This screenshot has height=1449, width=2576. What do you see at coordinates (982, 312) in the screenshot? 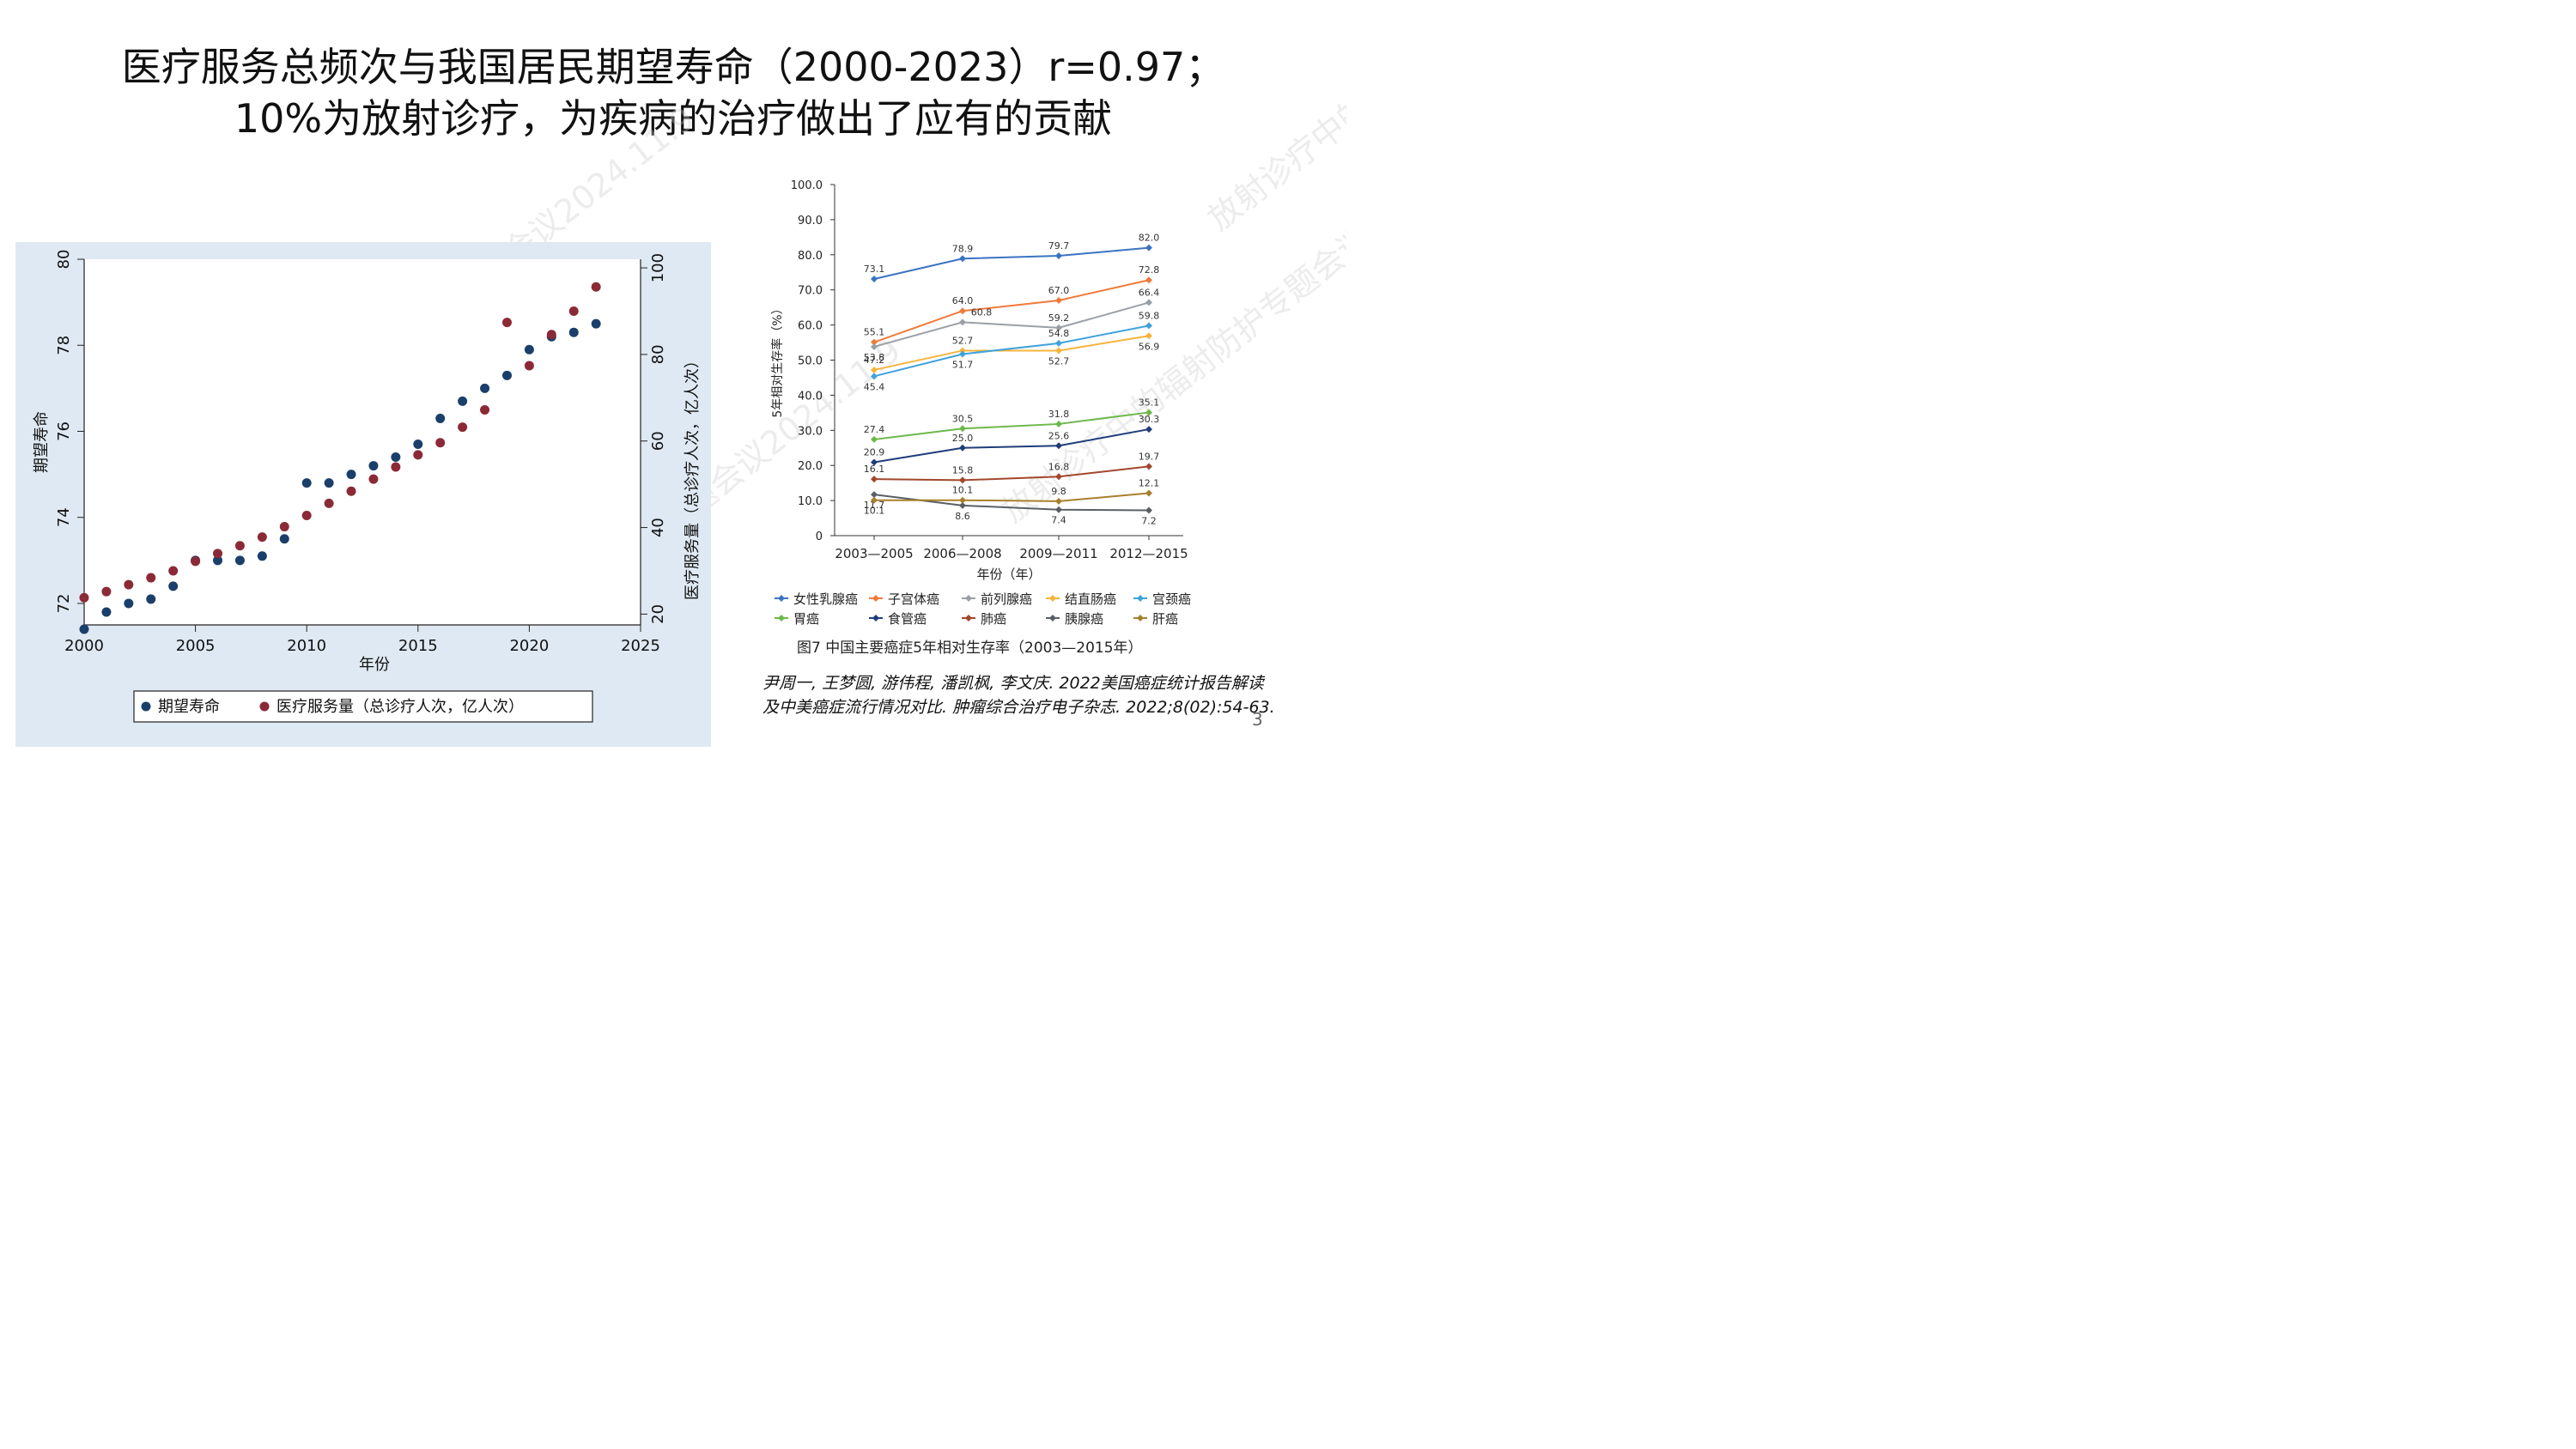
I see `data-label: 60.8` at bounding box center [982, 312].